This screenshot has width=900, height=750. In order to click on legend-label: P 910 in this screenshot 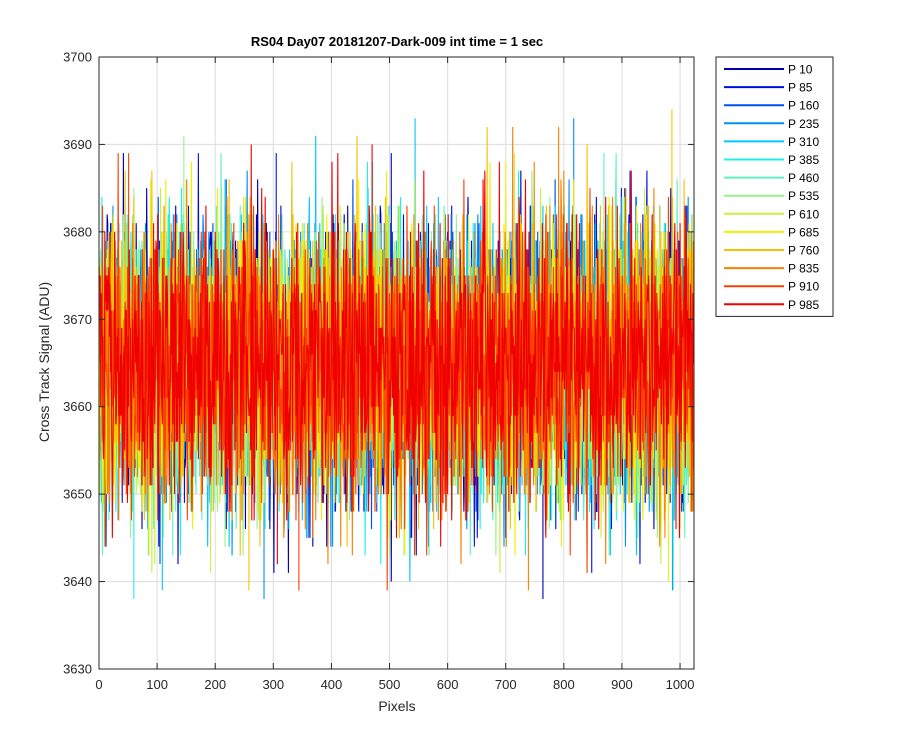, I will do `click(803, 287)`.